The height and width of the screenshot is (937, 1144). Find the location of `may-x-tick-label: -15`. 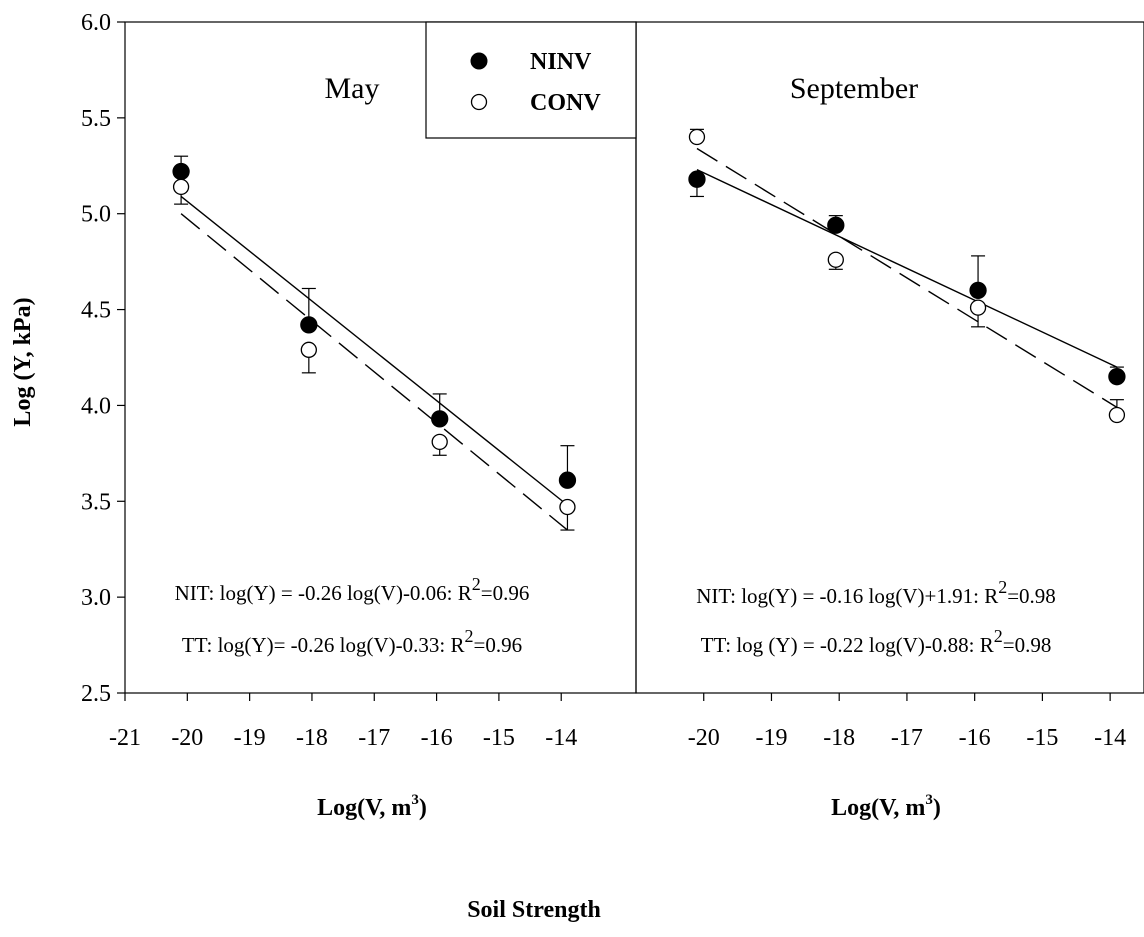

may-x-tick-label: -15 is located at coordinates (499, 738).